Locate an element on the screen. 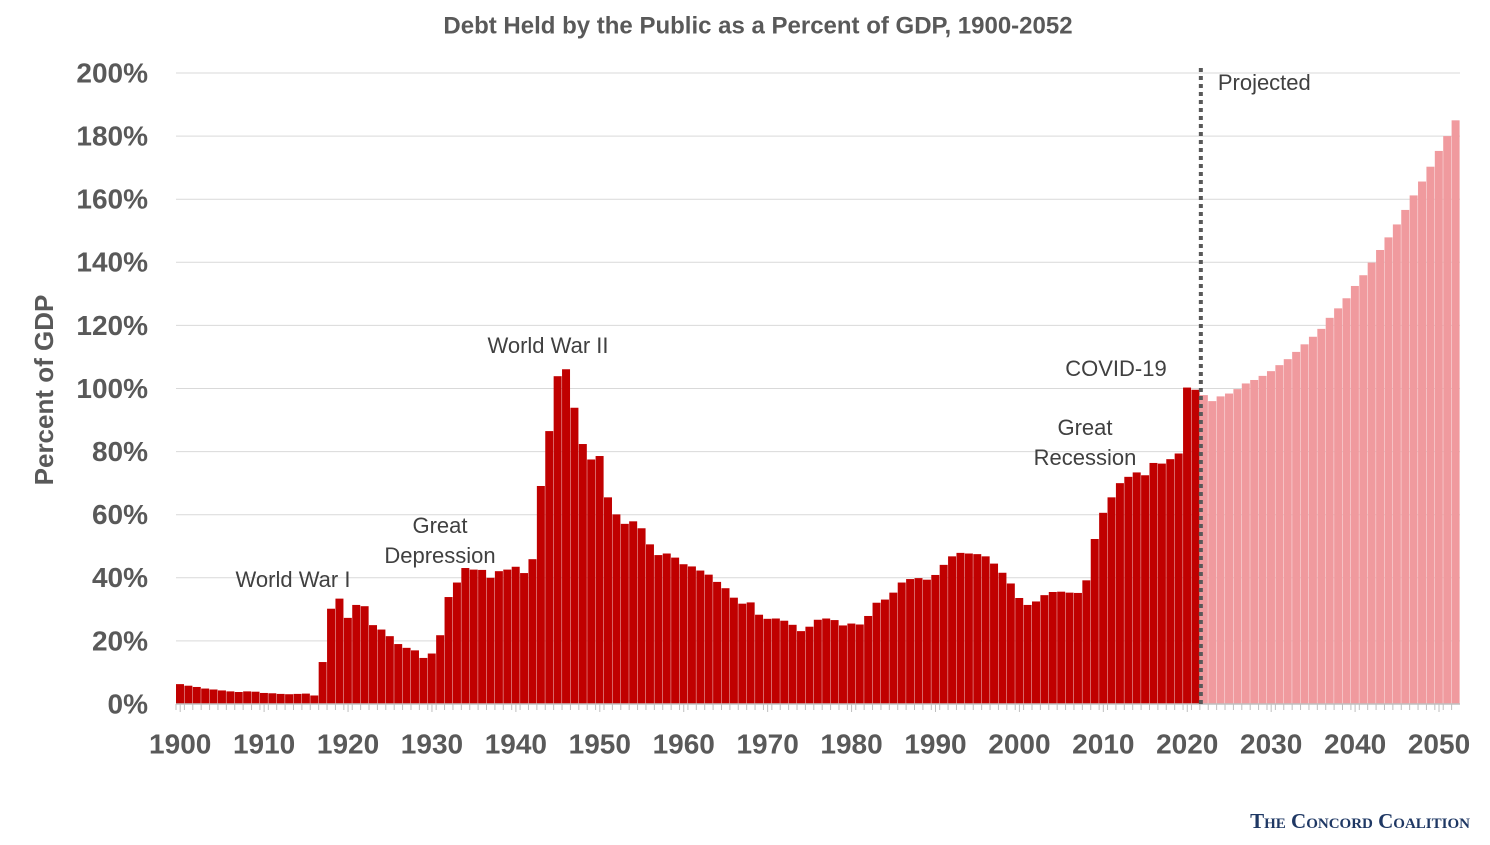 The height and width of the screenshot is (845, 1490). x-tick-label: 2020 is located at coordinates (1187, 743).